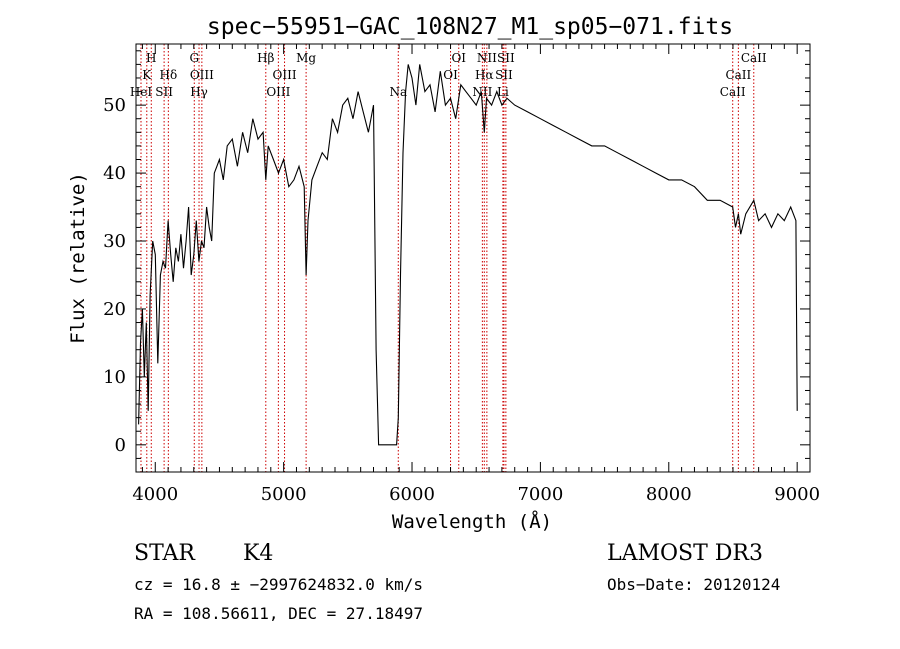 The image size is (900, 649). Describe the element at coordinates (114, 173) in the screenshot. I see `y-tick-label: 40` at that location.